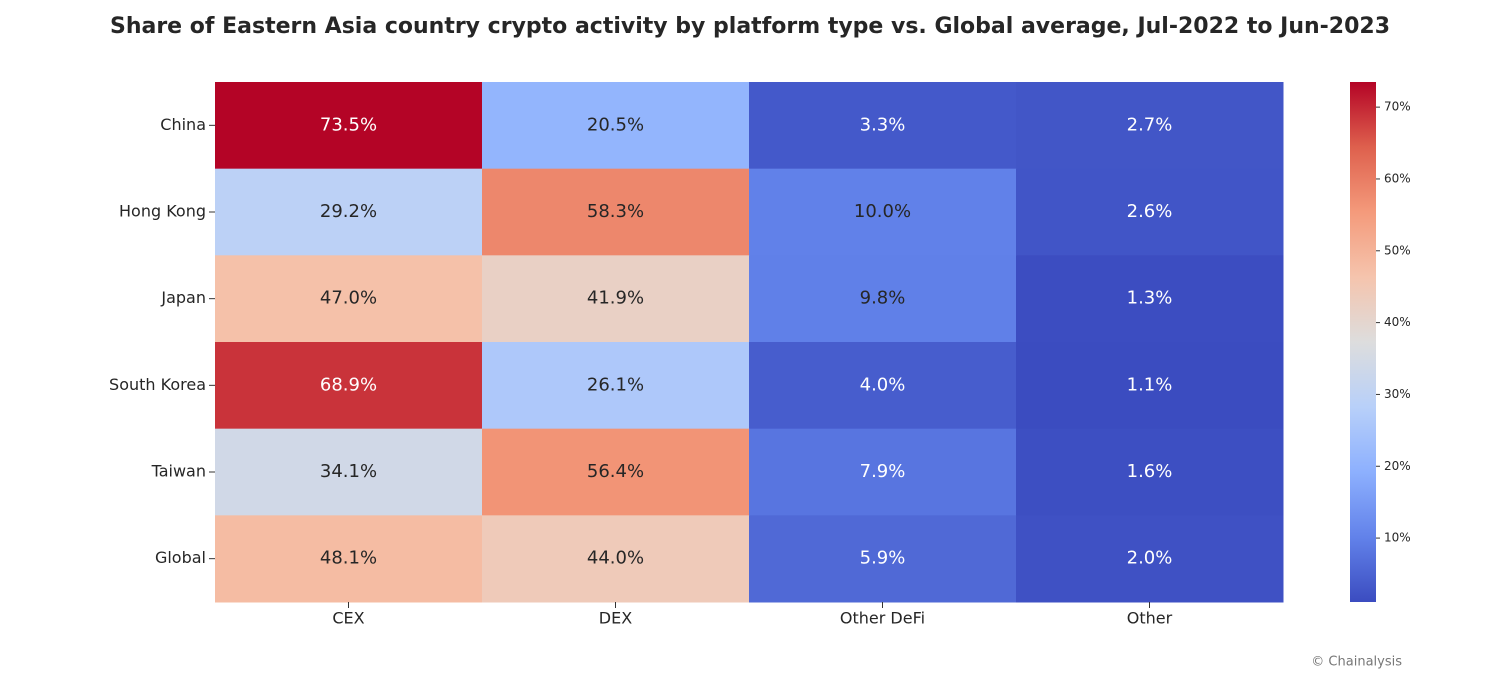 The image size is (1500, 689). I want to click on cell-label: 1.1%, so click(1150, 384).